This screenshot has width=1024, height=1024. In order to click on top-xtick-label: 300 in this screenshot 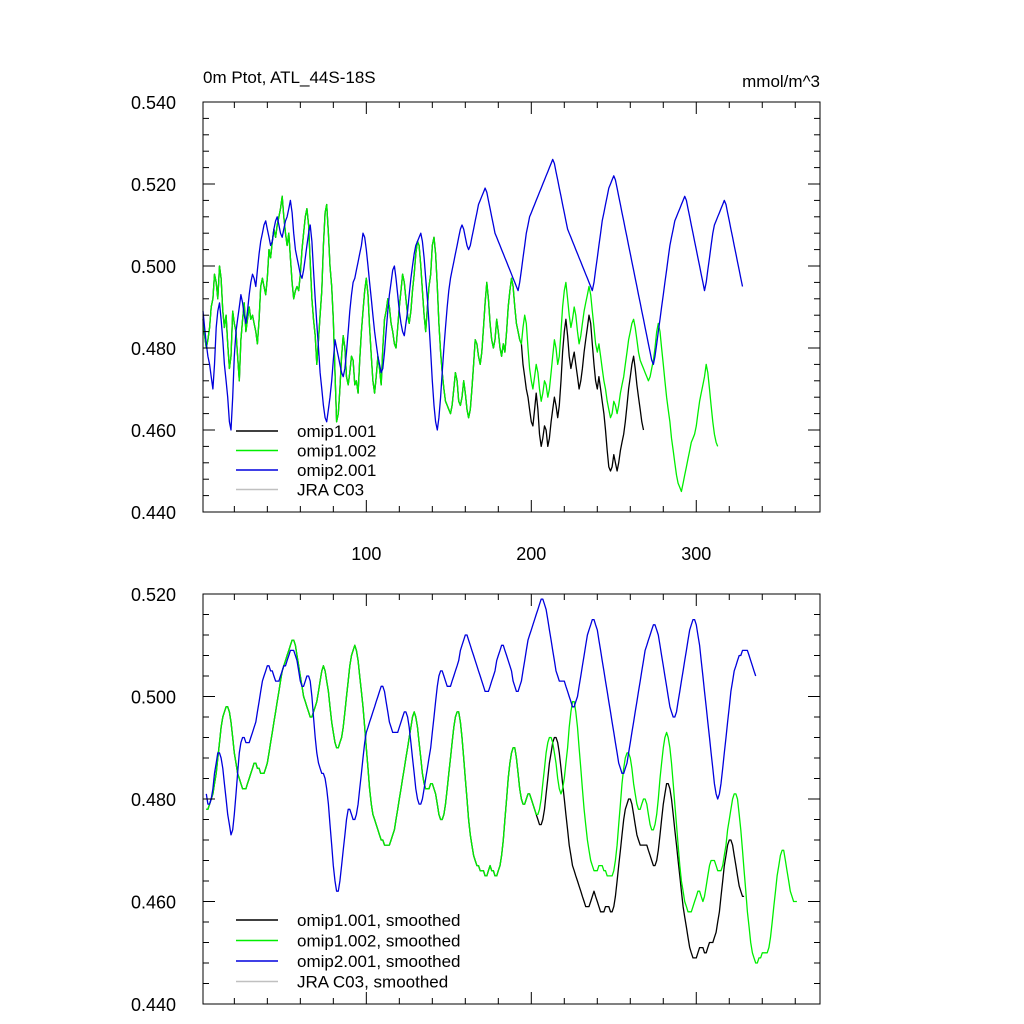, I will do `click(696, 554)`.